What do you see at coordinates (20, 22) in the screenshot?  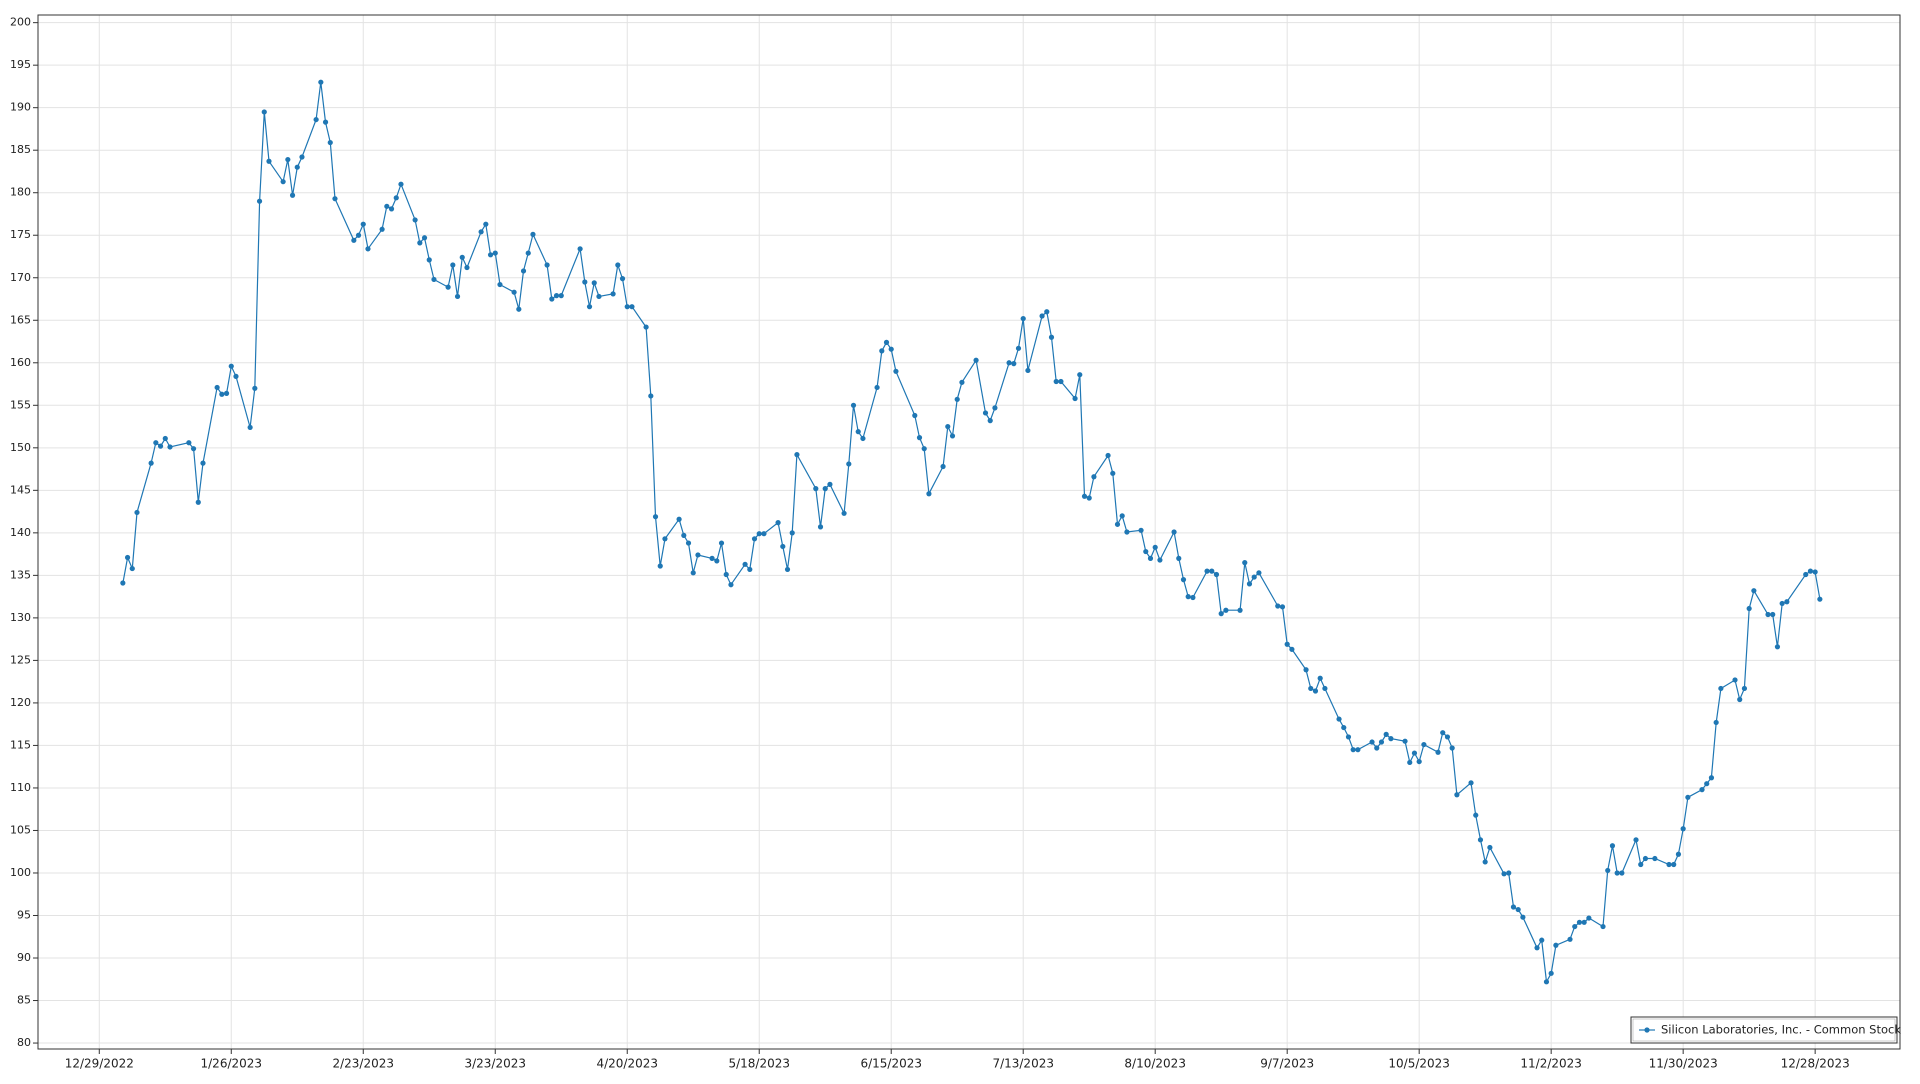 I see `y-tick-label: 200` at bounding box center [20, 22].